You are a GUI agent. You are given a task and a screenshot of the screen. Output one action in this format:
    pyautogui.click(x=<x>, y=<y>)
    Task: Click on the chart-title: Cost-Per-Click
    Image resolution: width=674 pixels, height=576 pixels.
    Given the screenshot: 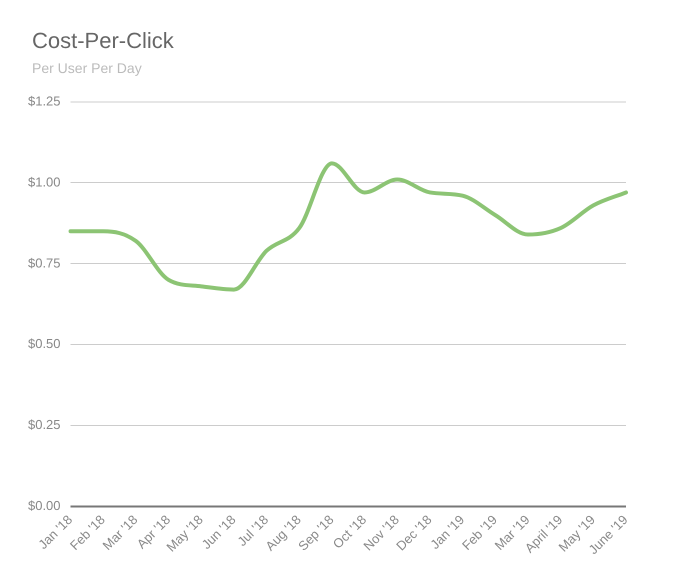 What is the action you would take?
    pyautogui.click(x=103, y=41)
    